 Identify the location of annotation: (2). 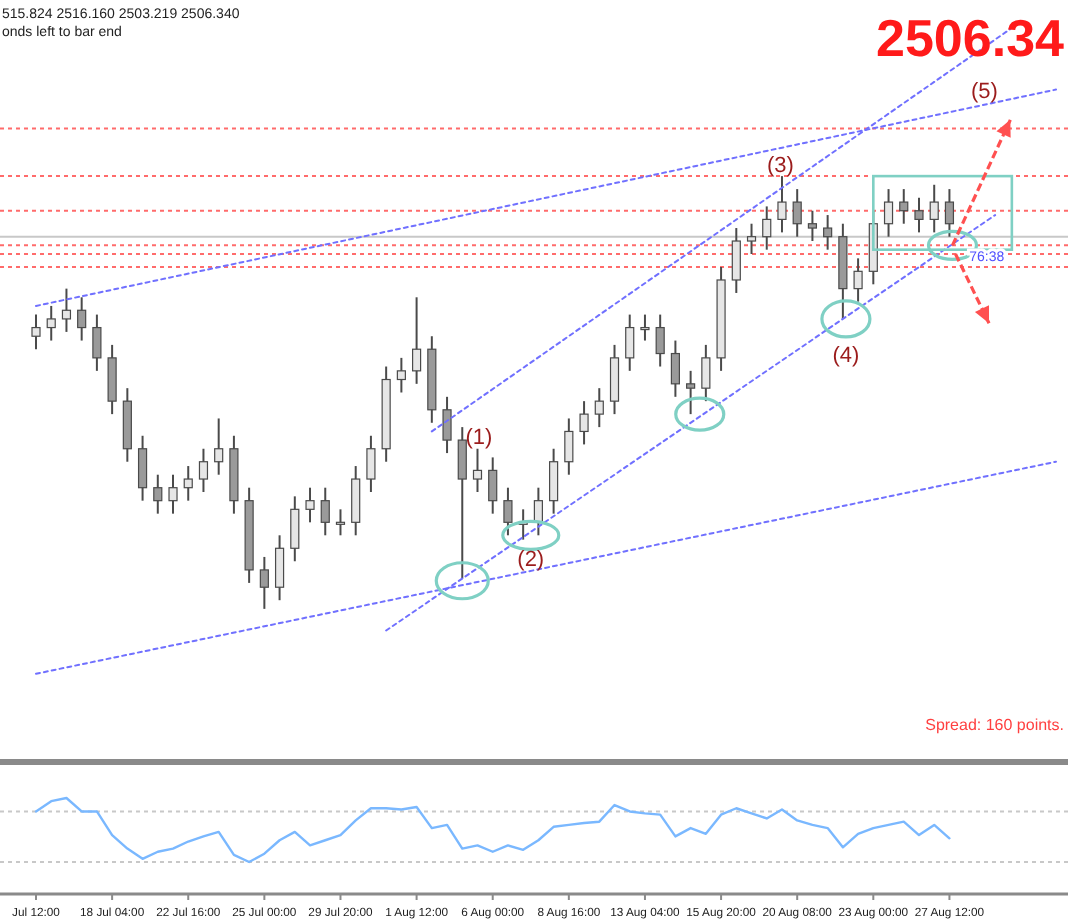
(531, 559).